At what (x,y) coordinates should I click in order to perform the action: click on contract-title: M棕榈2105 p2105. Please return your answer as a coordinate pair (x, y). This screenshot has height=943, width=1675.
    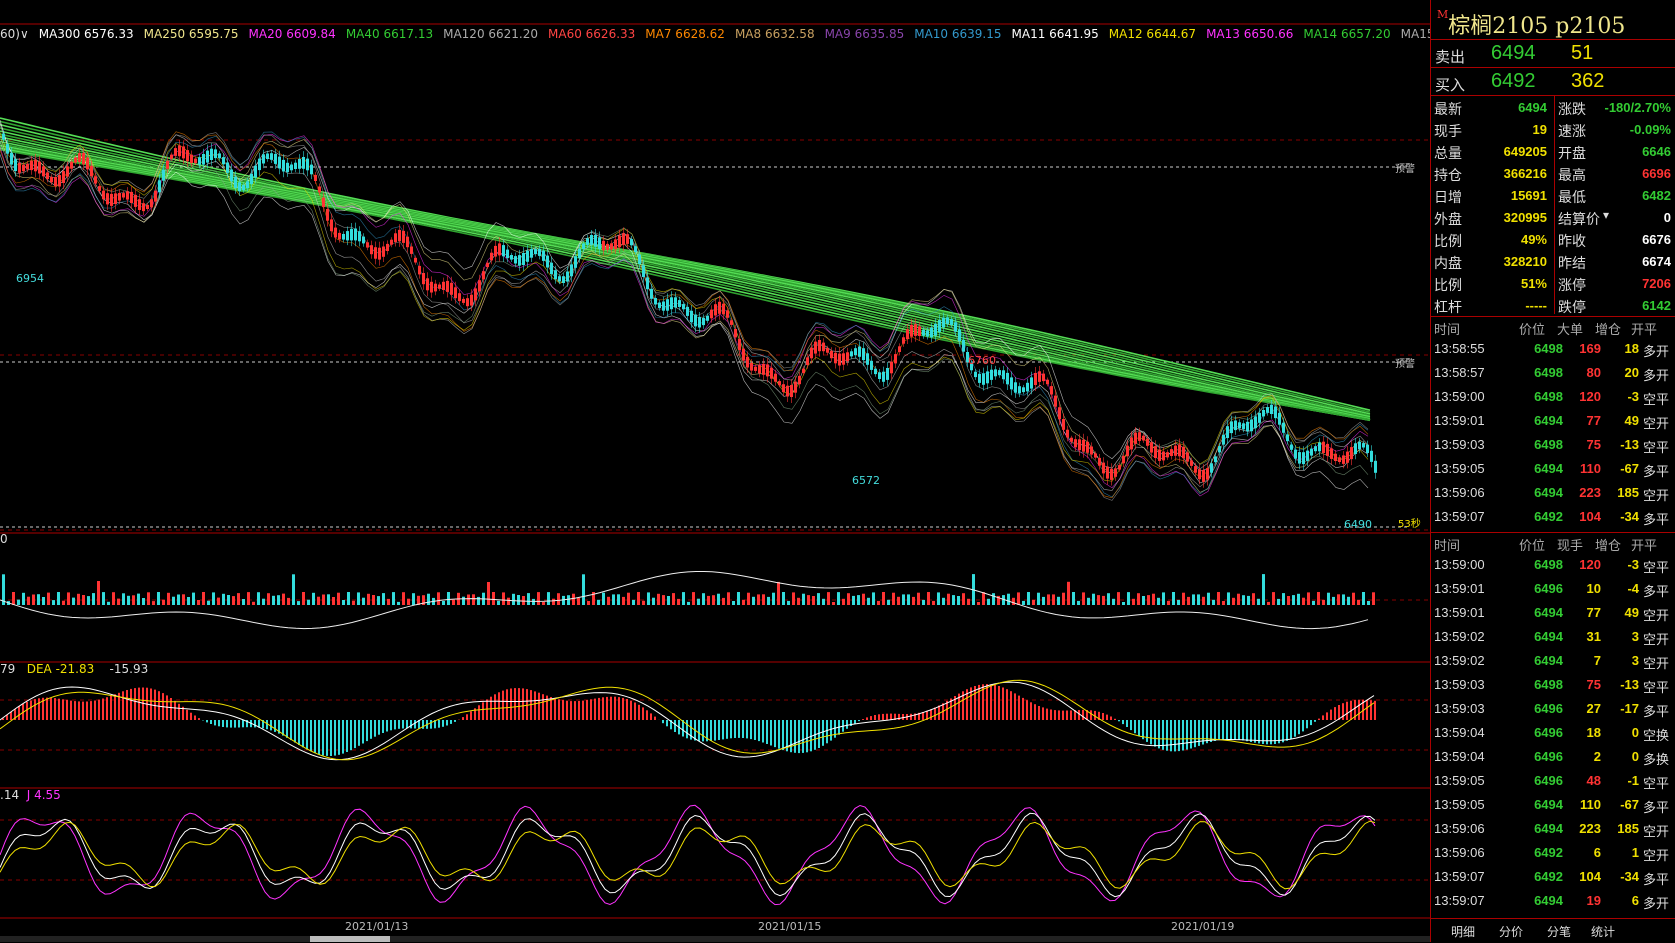
    Looking at the image, I should click on (1531, 24).